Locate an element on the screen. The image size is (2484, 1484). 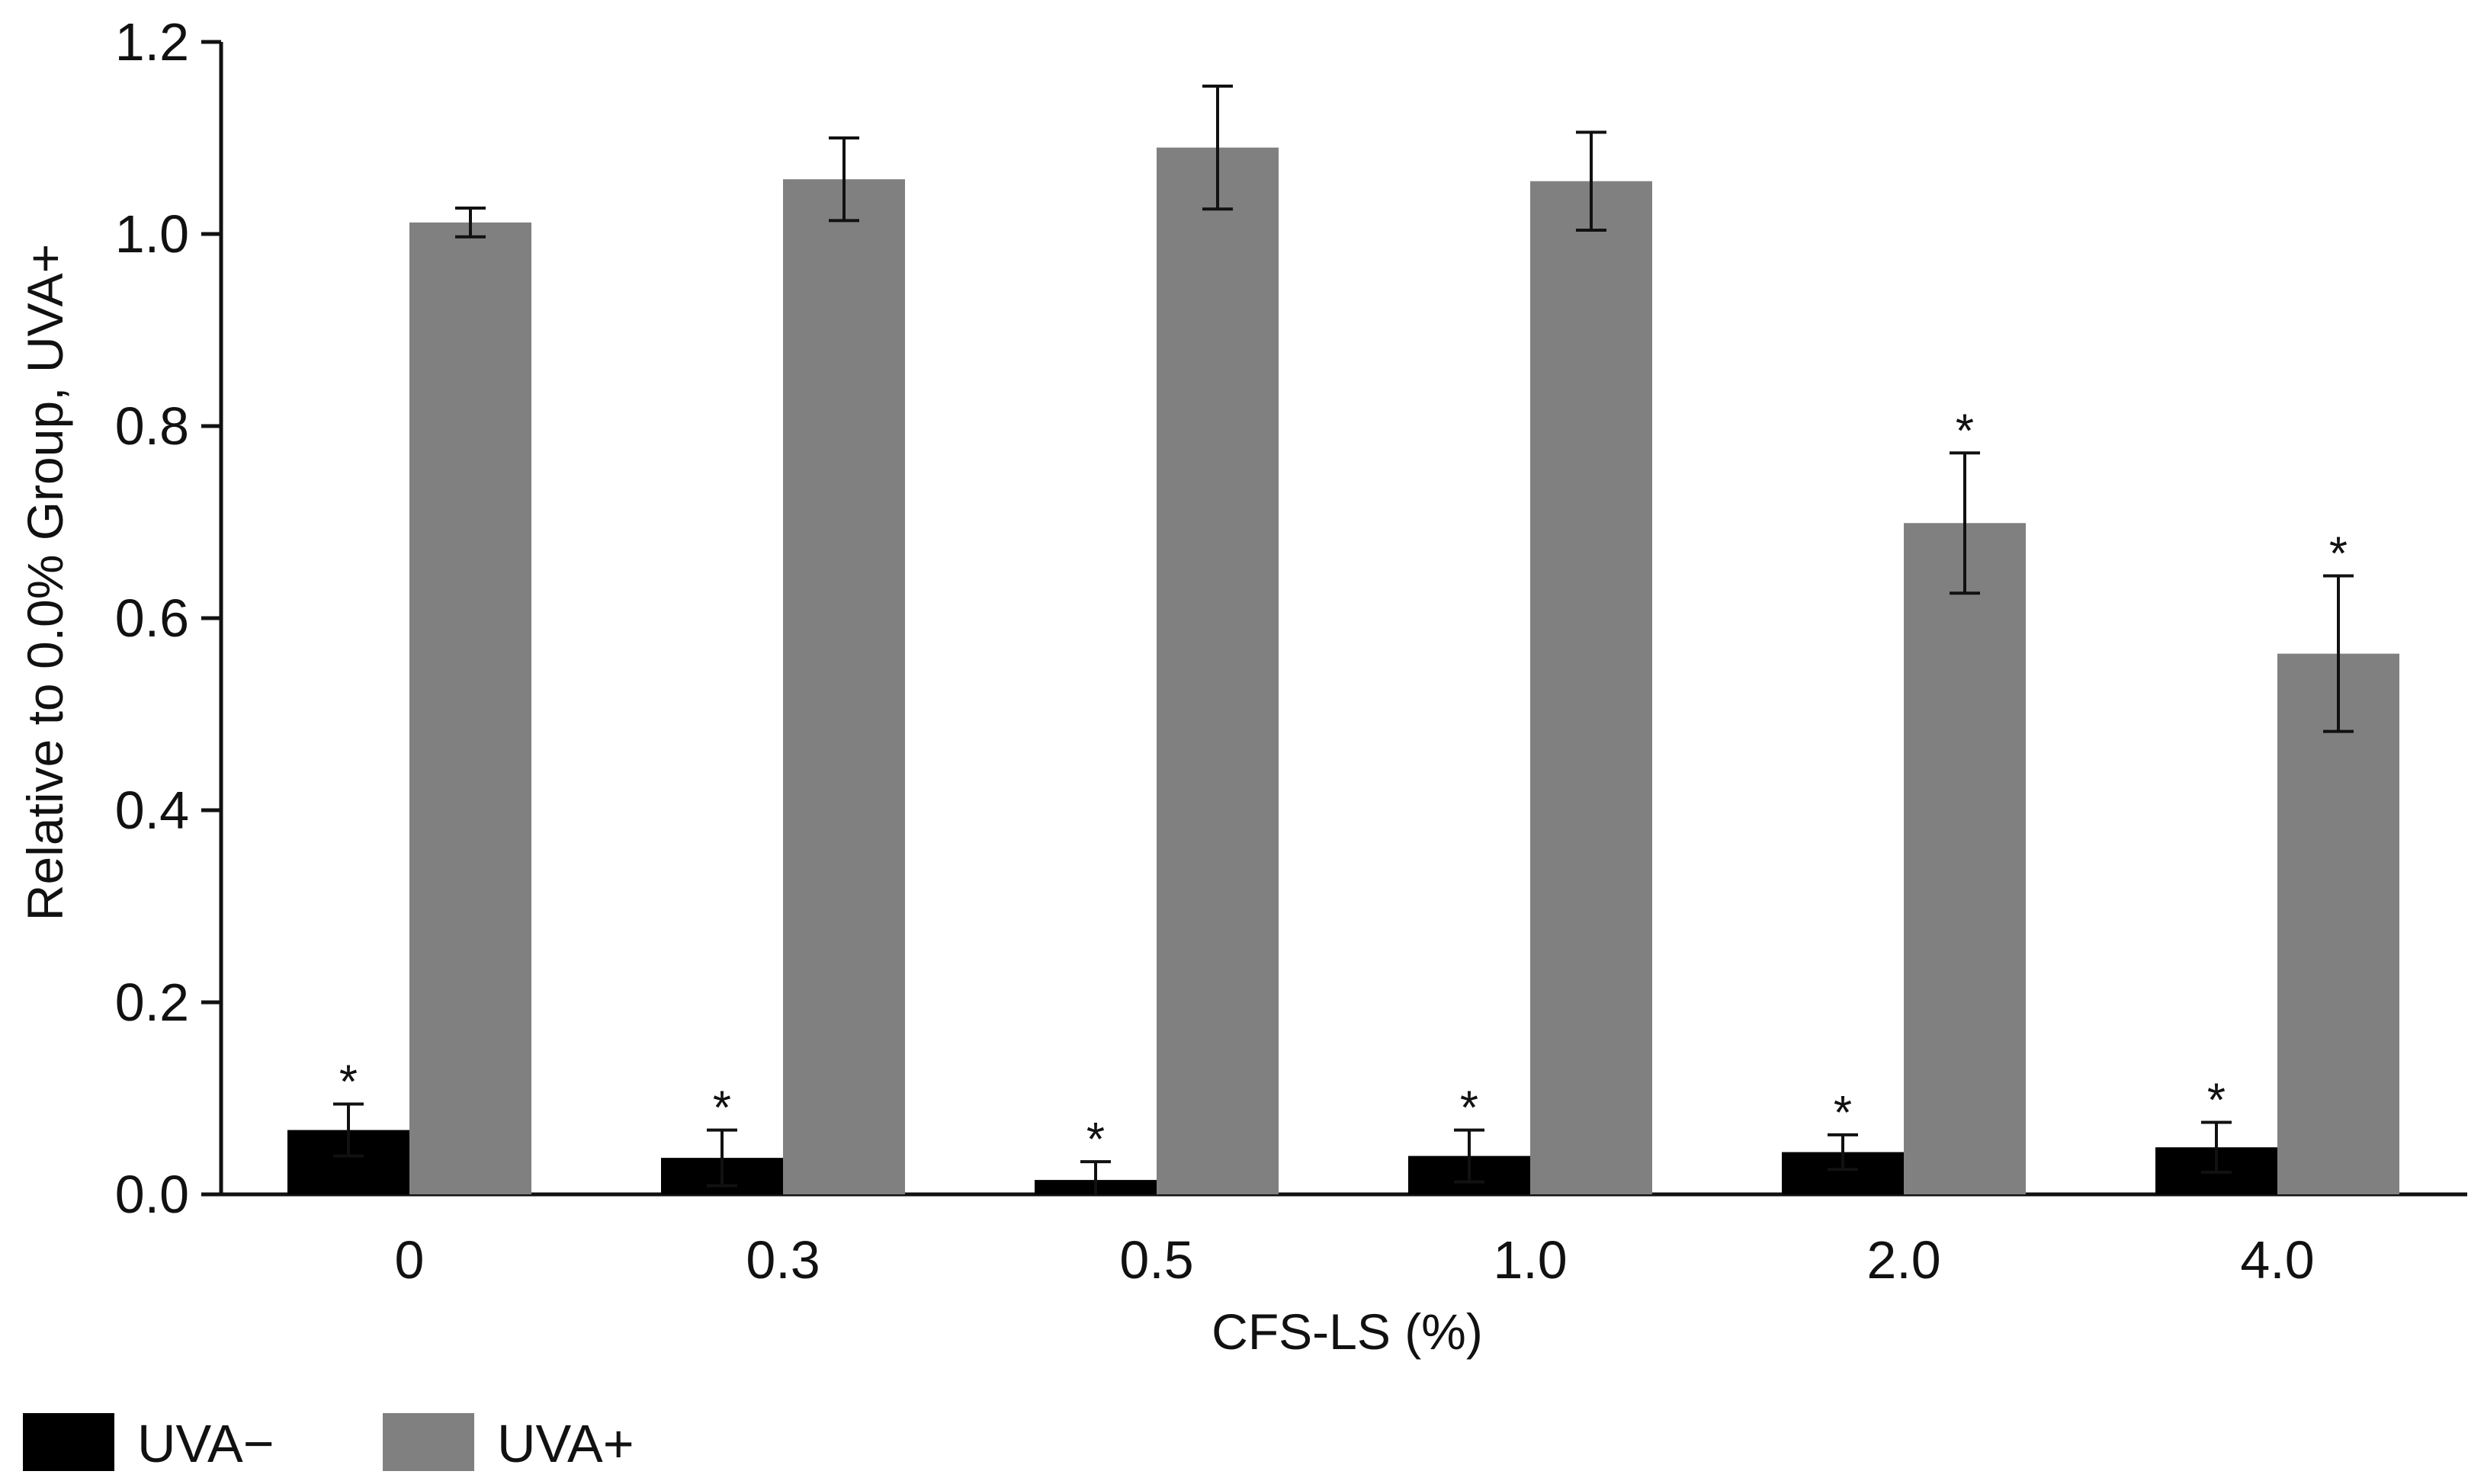
y-tick-label: 0.2 is located at coordinates (152, 1002).